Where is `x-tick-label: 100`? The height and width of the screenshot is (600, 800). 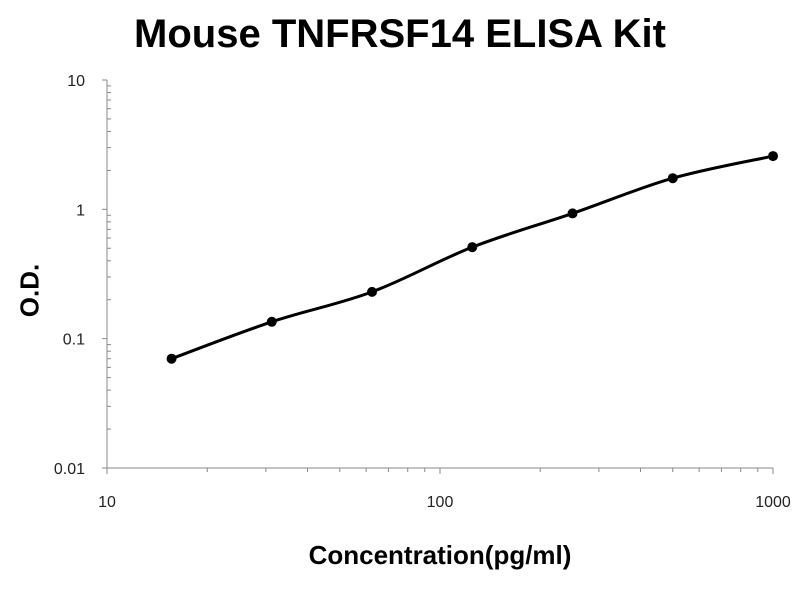 x-tick-label: 100 is located at coordinates (440, 502).